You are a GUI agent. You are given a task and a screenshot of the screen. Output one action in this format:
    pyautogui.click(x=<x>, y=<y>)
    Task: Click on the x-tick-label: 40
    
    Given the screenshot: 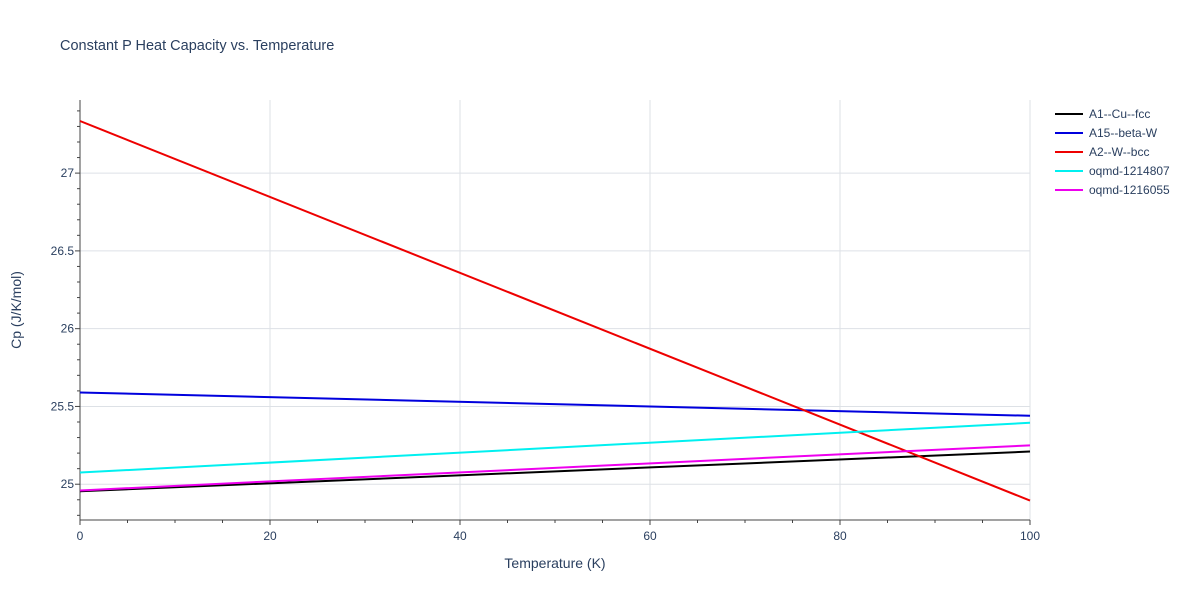 What is the action you would take?
    pyautogui.click(x=460, y=536)
    